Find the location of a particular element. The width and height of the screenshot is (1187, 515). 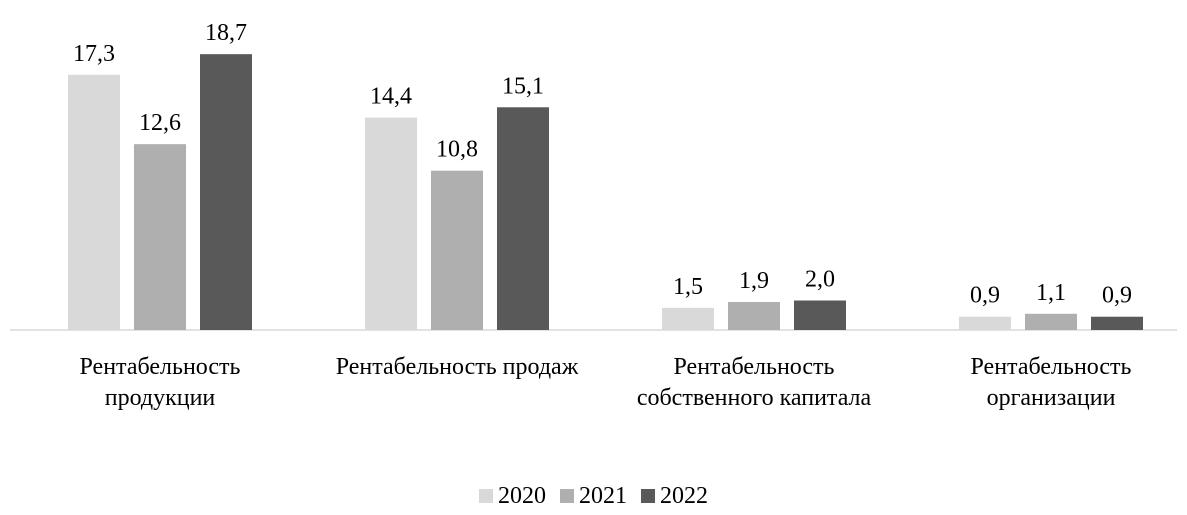

data-label: 10,8 is located at coordinates (457, 150).